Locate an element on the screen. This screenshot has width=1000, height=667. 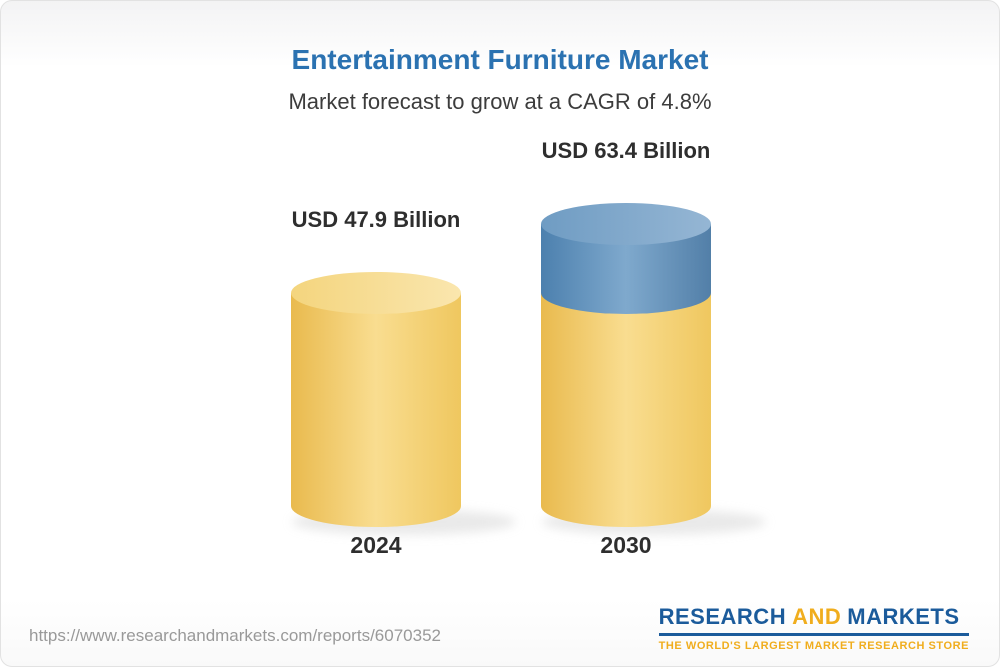
bar-2030-base-body is located at coordinates (626, 409).